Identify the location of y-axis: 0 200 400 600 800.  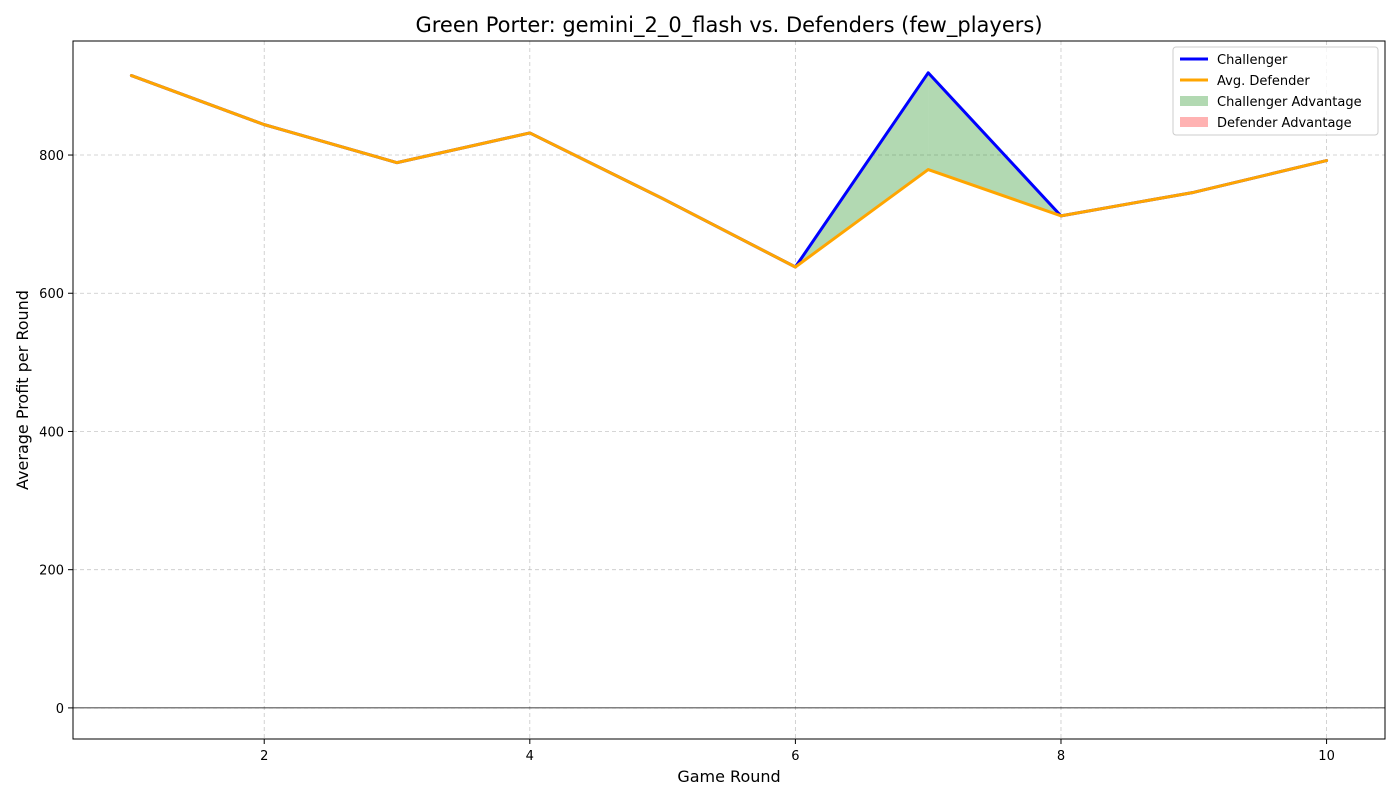
(56, 433).